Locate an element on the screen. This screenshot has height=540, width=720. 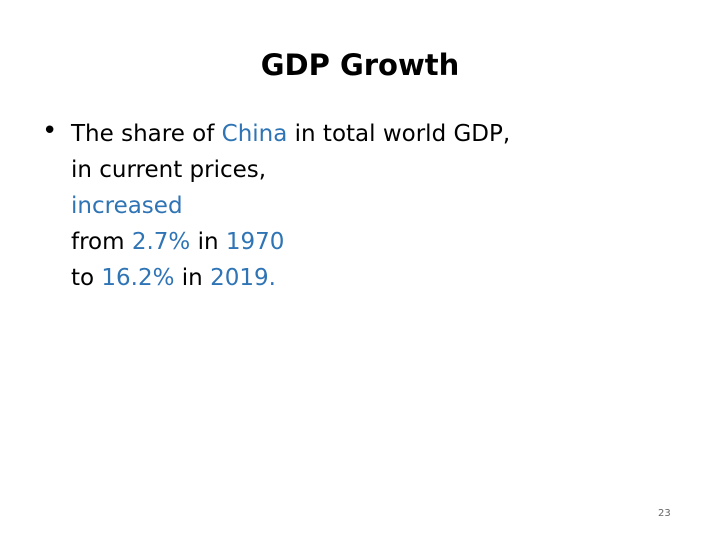
text-segment: 2.7% is located at coordinates (161, 242).